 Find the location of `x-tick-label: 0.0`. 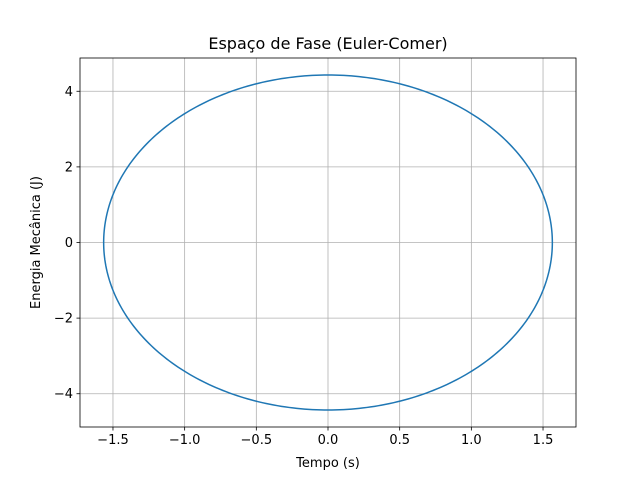

x-tick-label: 0.0 is located at coordinates (328, 440).